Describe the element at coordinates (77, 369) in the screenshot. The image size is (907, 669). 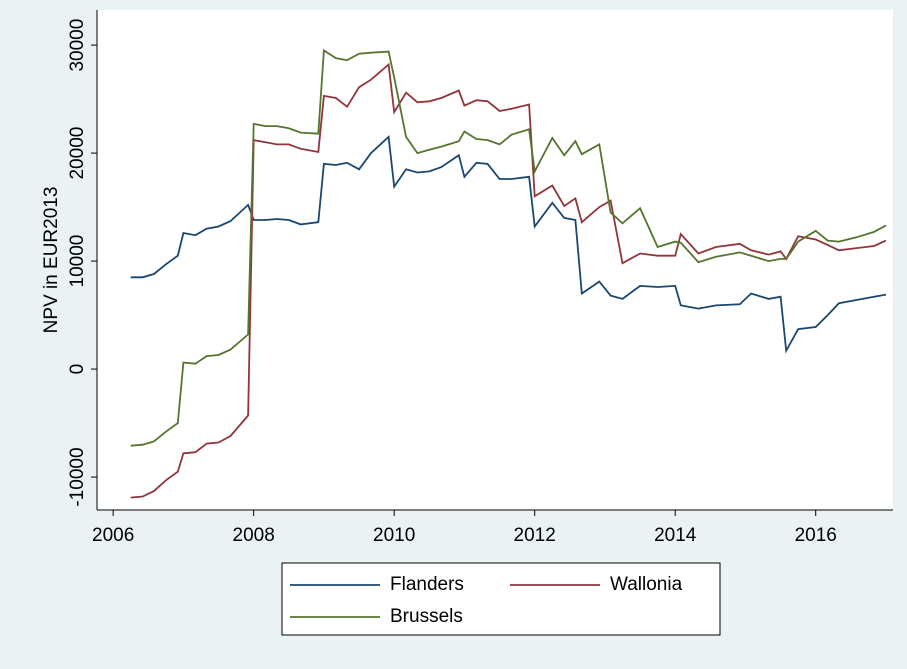
I see `y-tick-label: 0` at that location.